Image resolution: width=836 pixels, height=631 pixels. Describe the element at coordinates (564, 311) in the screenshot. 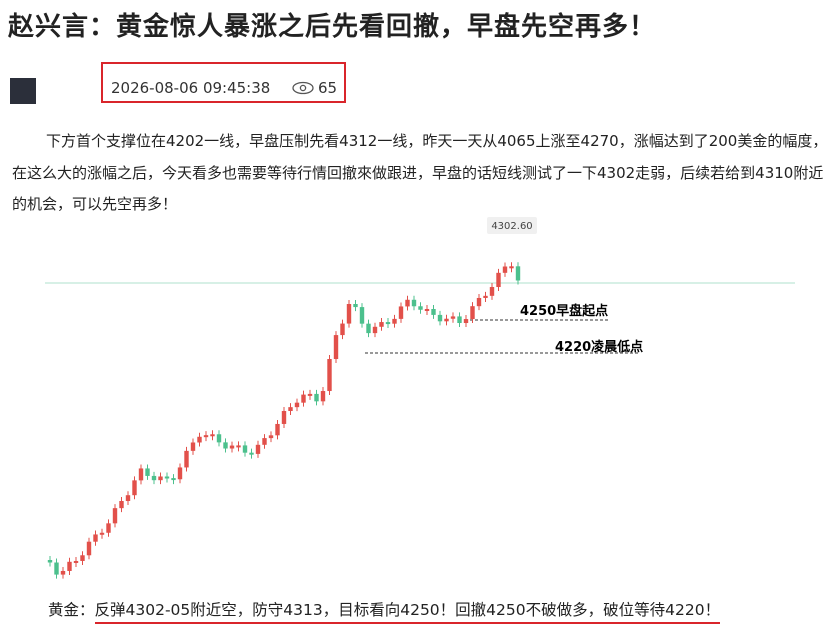

I see `level-label: 4250早盘起点` at that location.